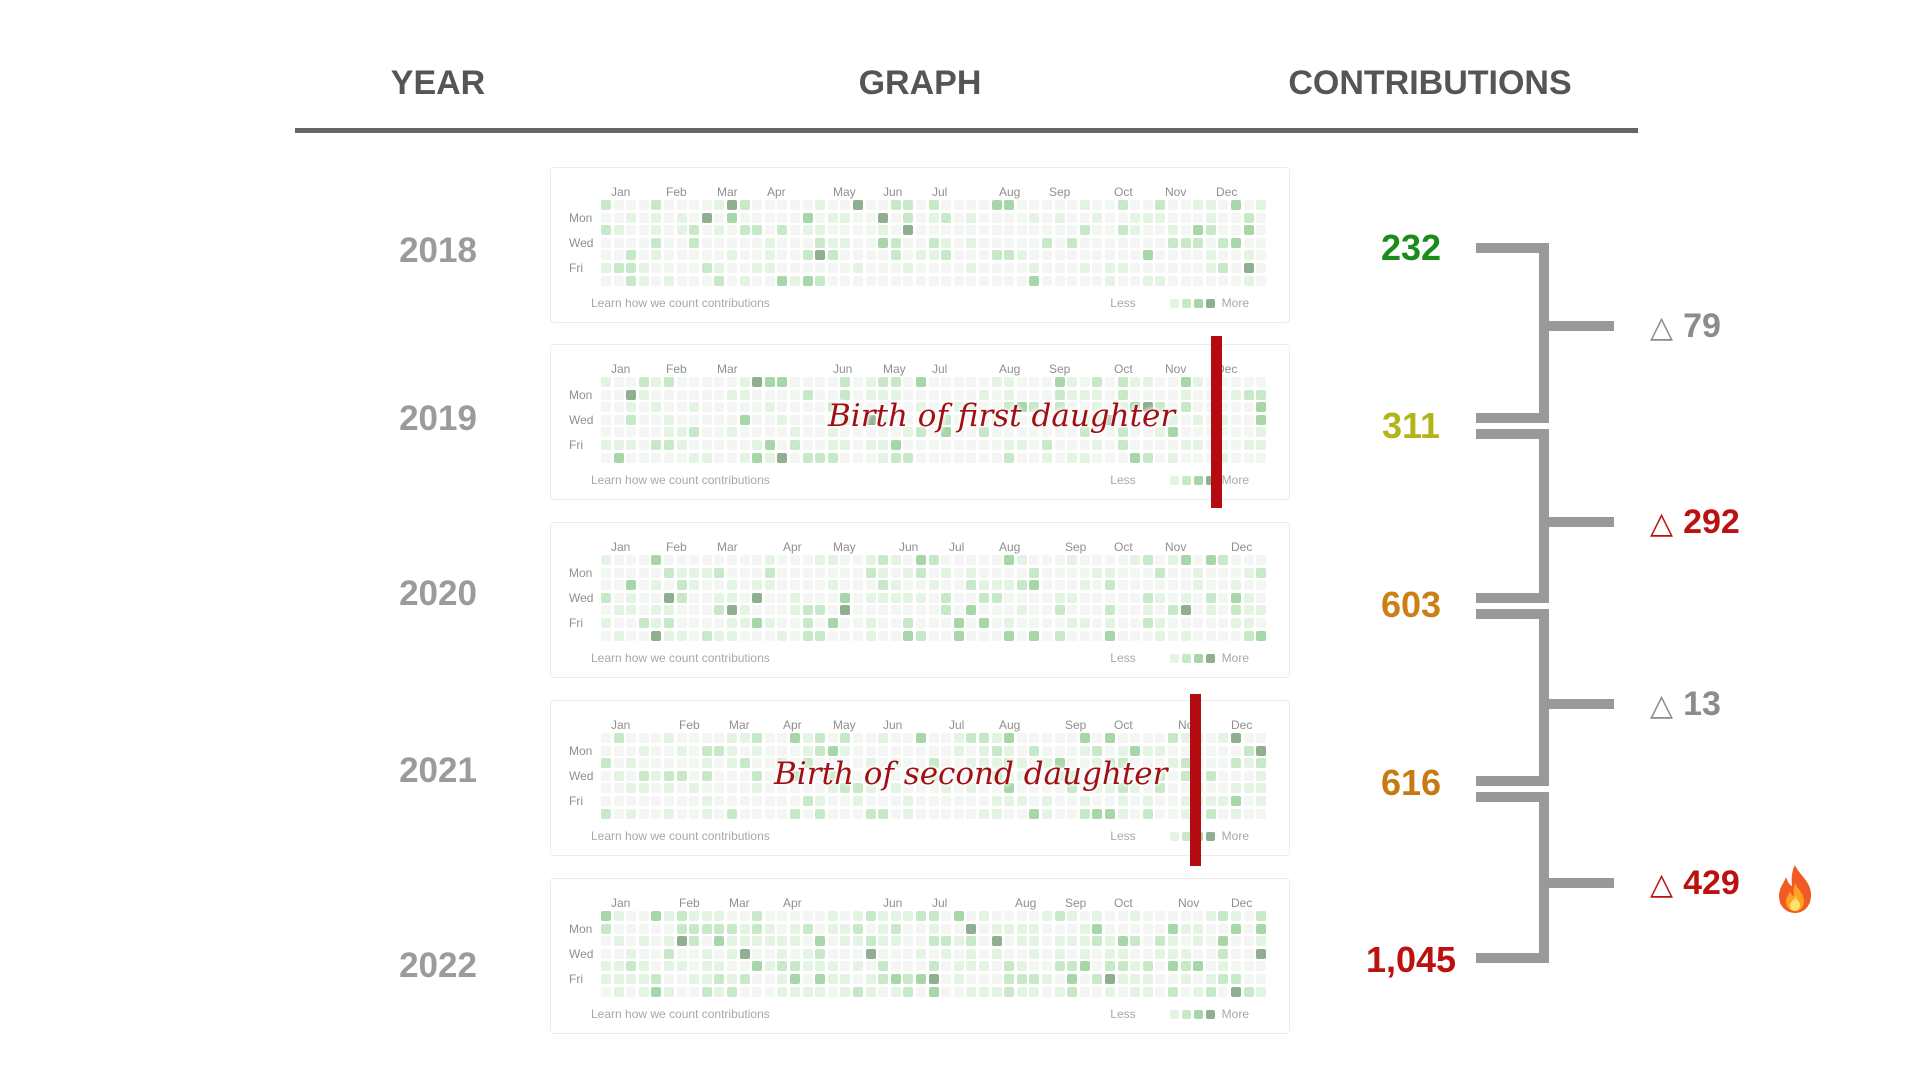 The width and height of the screenshot is (1920, 1080). What do you see at coordinates (1176, 192) in the screenshot?
I see `month-label-nov: Nov` at bounding box center [1176, 192].